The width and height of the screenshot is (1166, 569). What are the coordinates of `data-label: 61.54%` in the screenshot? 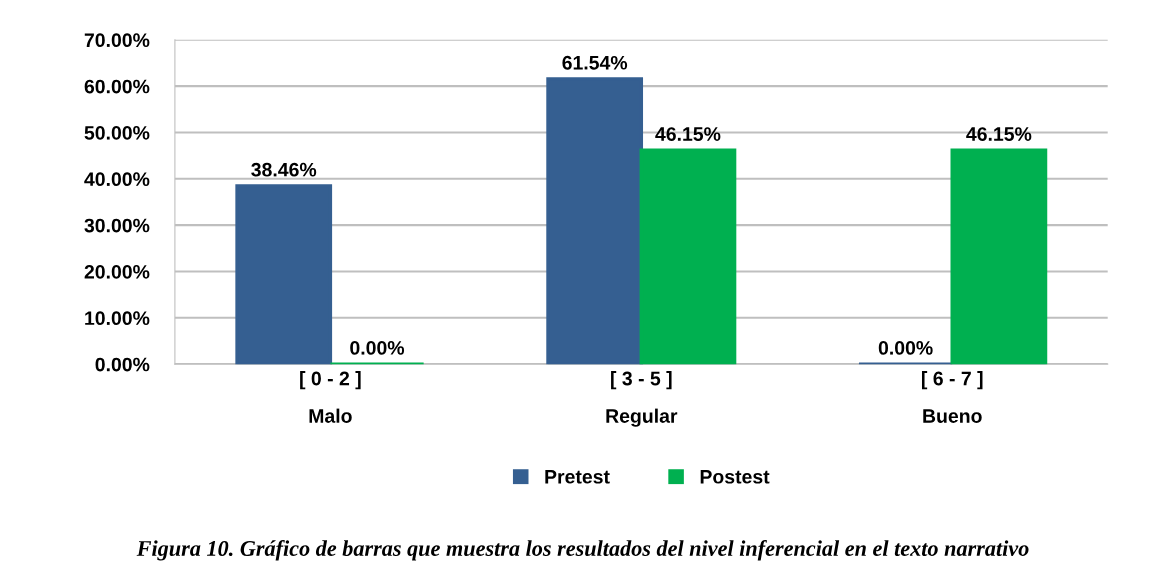 It's located at (595, 62).